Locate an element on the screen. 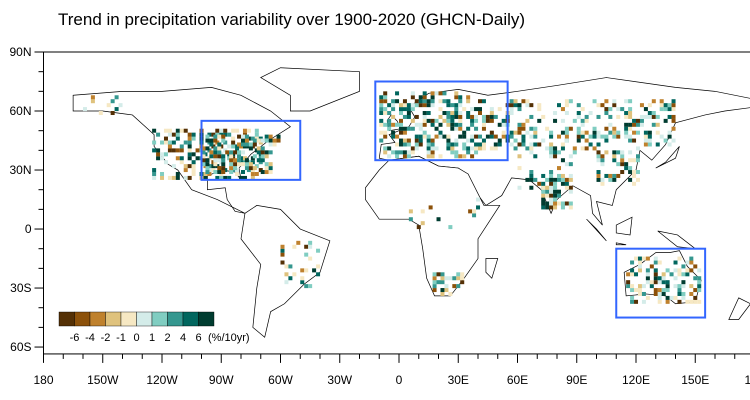 This screenshot has width=750, height=400. lon-tick-label: 180 is located at coordinates (43, 380).